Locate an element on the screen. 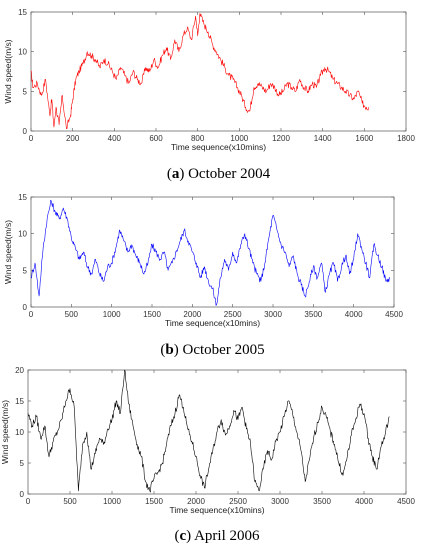  x-tick-label: 1800 is located at coordinates (406, 138).